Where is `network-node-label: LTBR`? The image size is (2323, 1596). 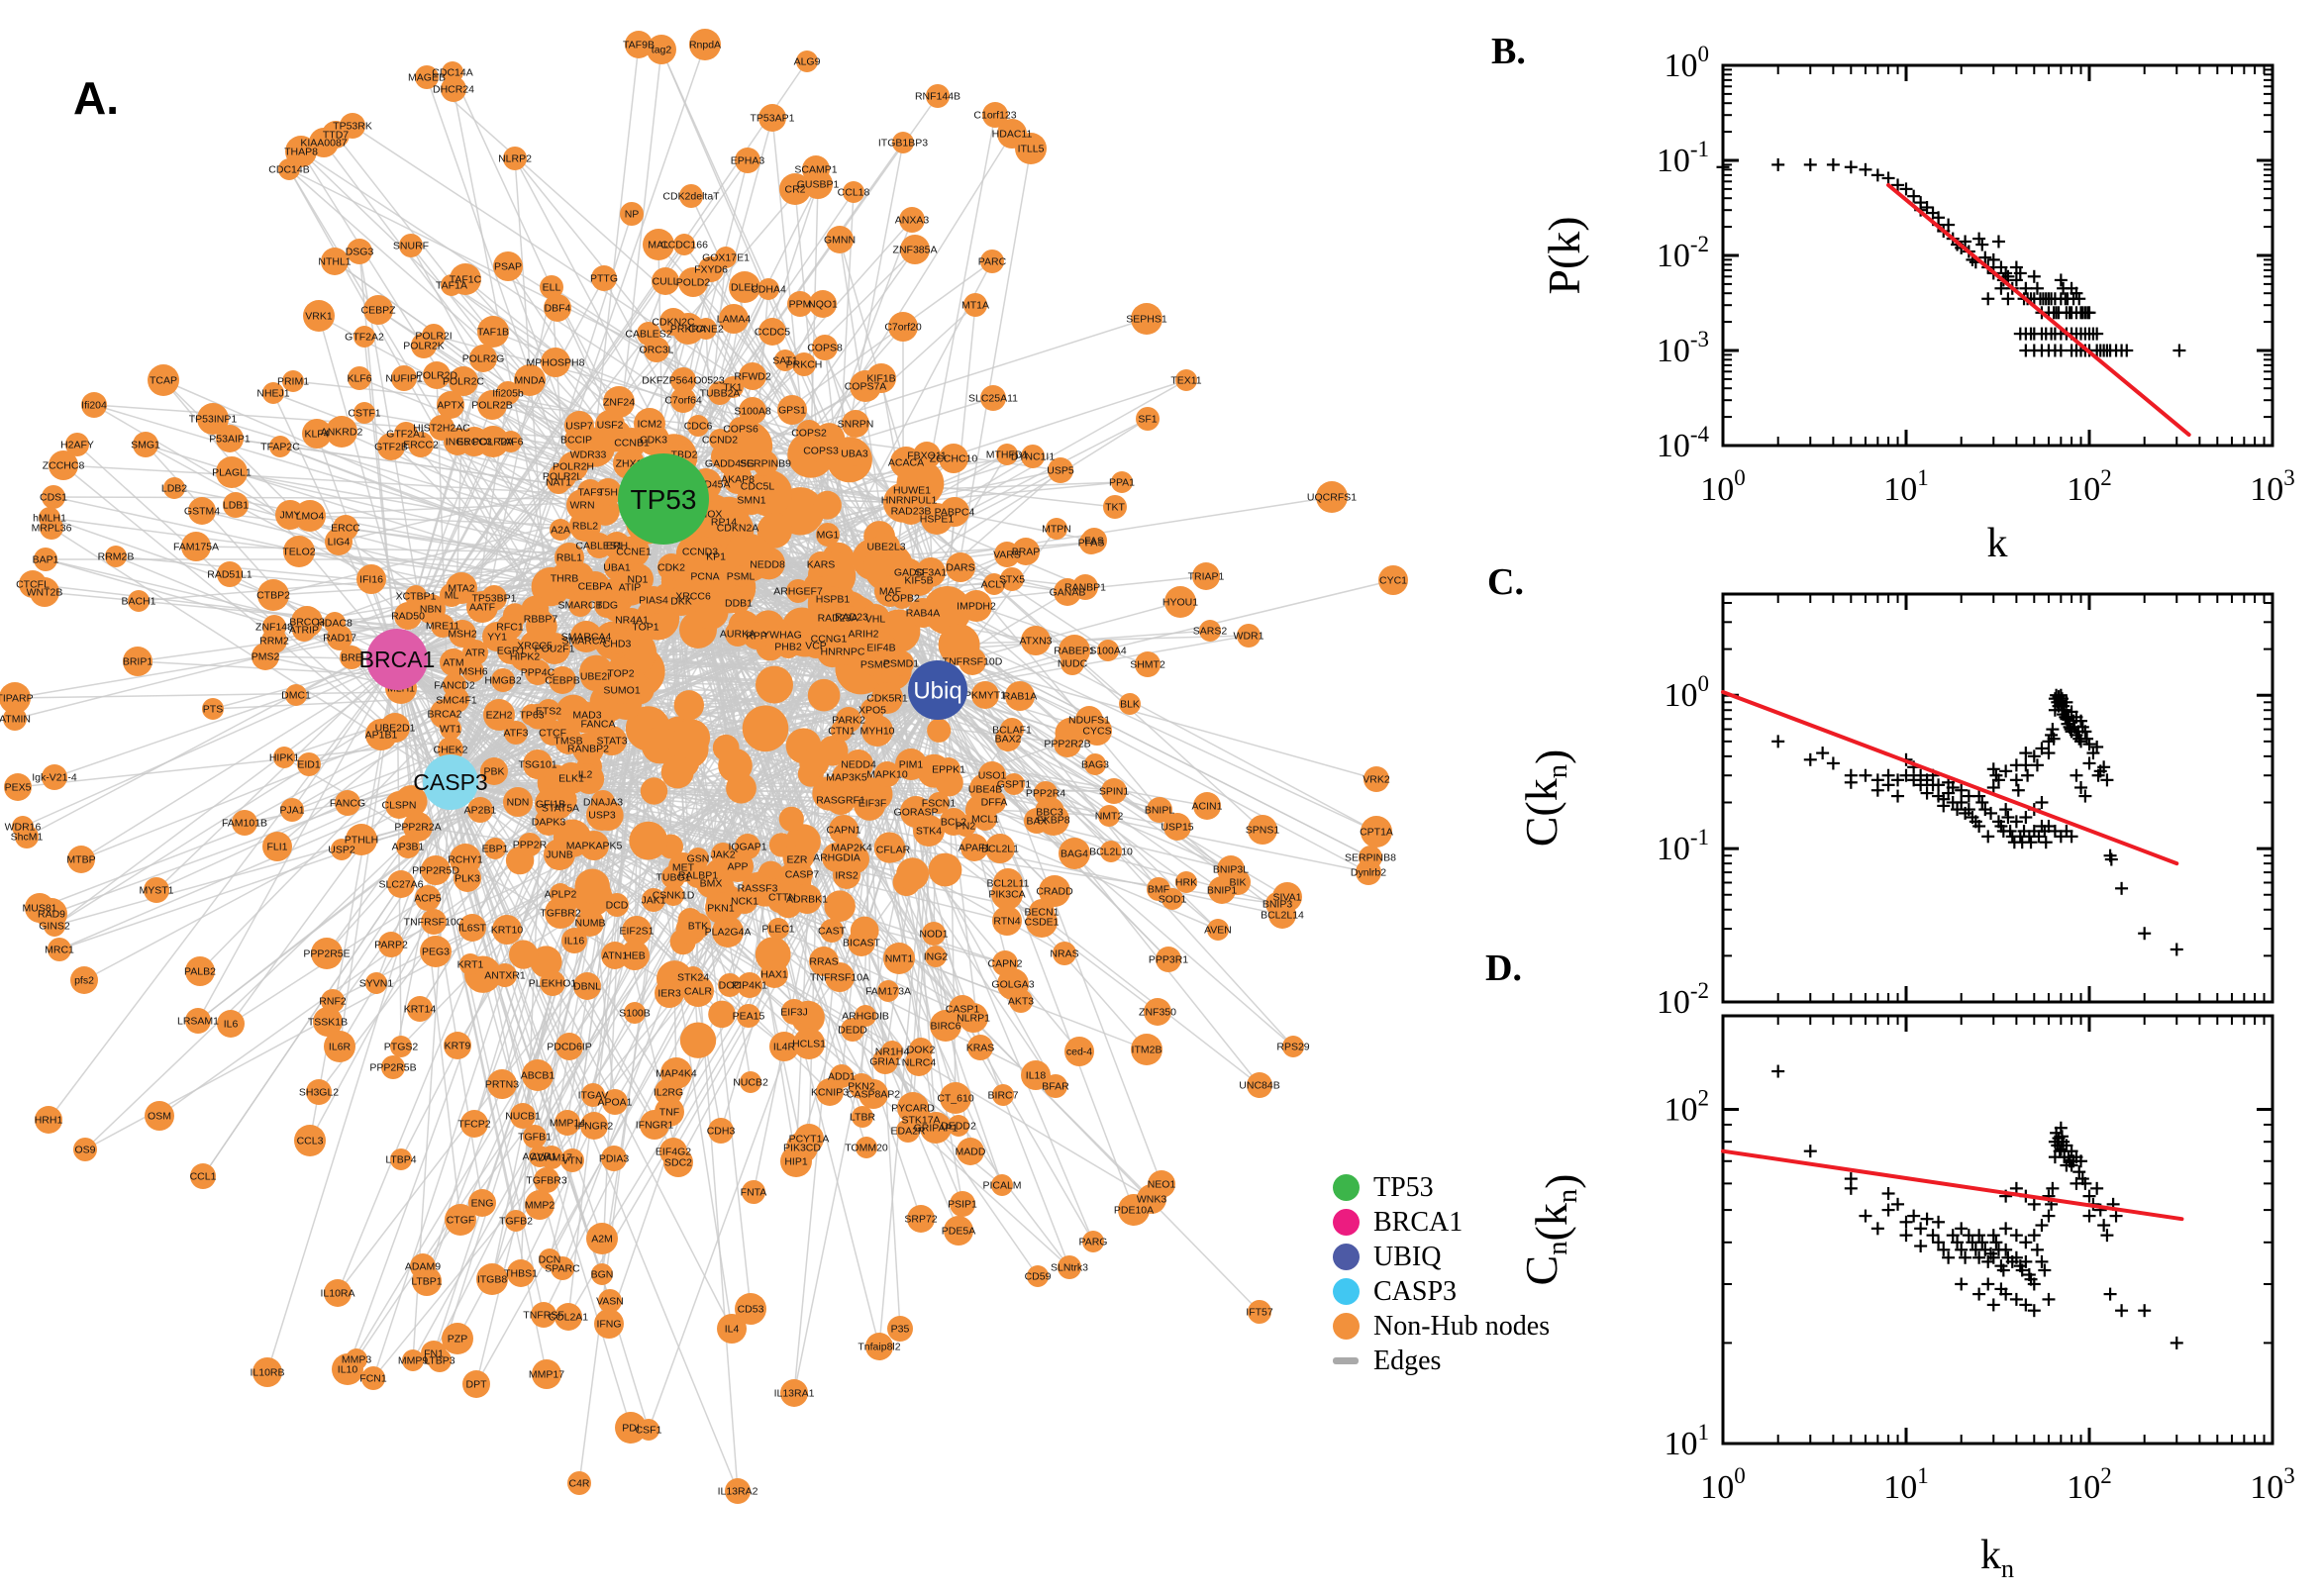
network-node-label: LTBR is located at coordinates (862, 1118).